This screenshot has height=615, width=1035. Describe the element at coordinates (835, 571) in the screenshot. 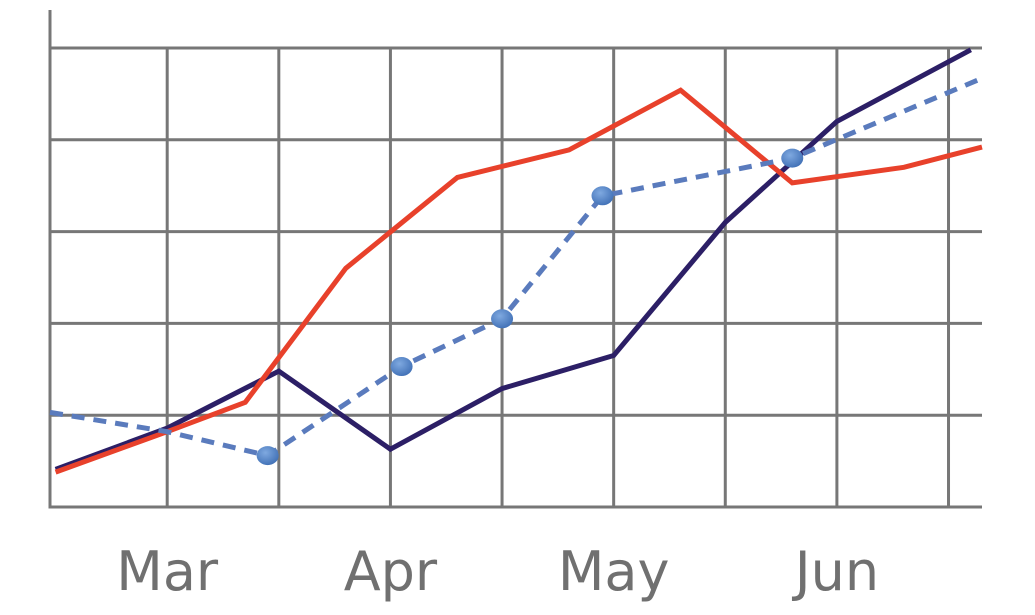

I see `x-tick-label: Jun` at that location.